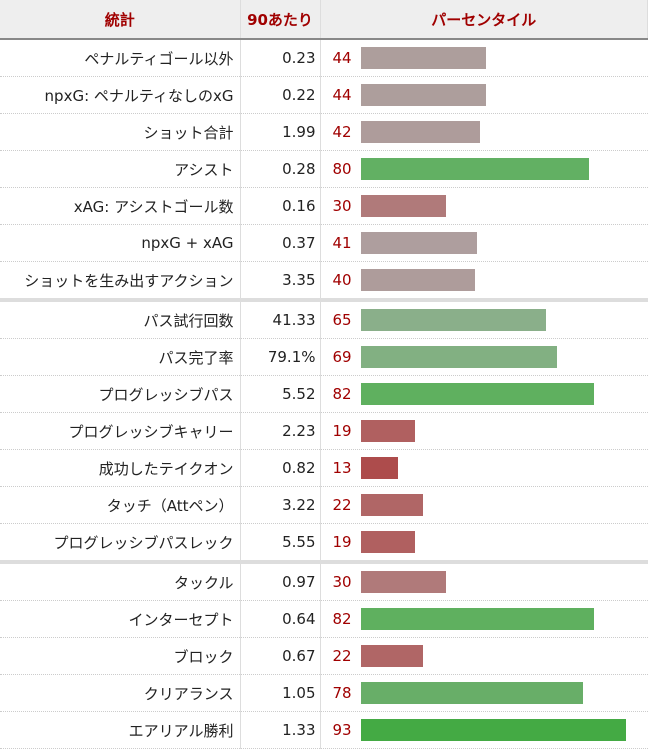  I want to click on per90-value: 3.35, so click(280, 281).